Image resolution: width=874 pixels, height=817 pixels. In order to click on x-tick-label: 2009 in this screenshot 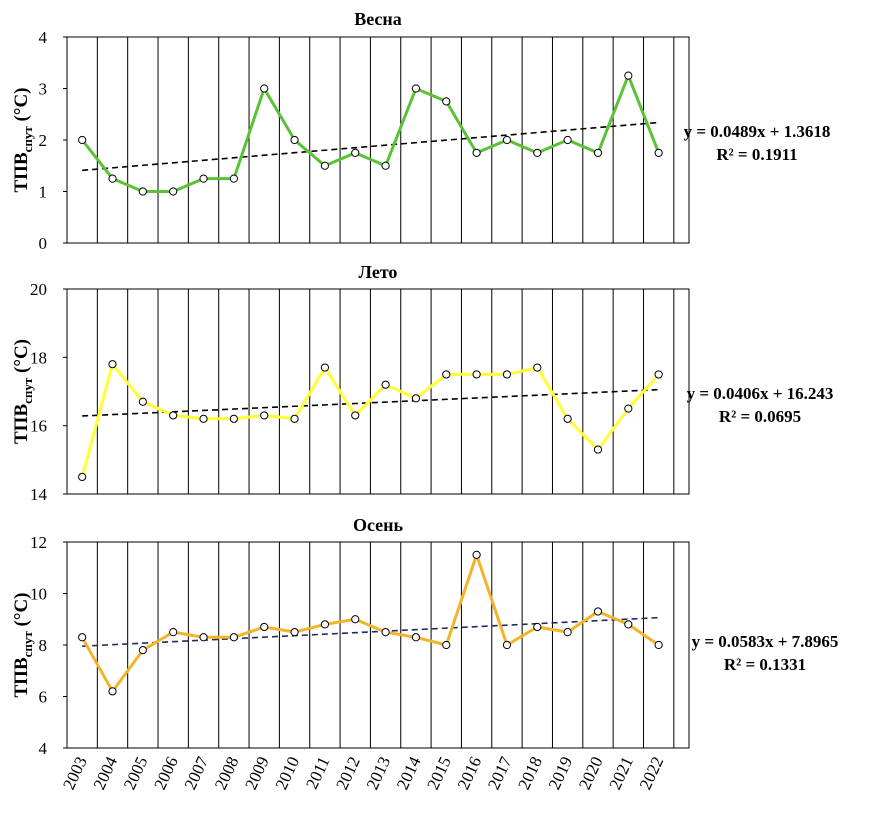, I will do `click(257, 773)`.